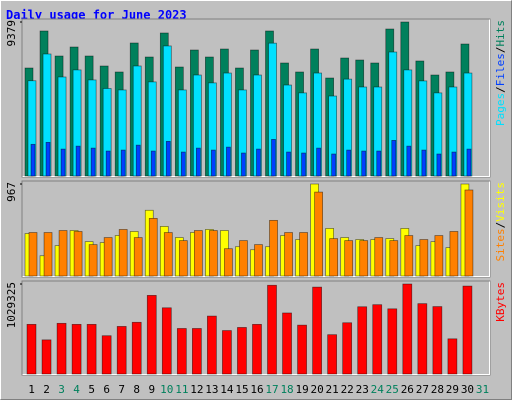 This screenshot has height=400, width=512. Describe the element at coordinates (11, 33) in the screenshot. I see `y-tick-label: 9379` at that location.